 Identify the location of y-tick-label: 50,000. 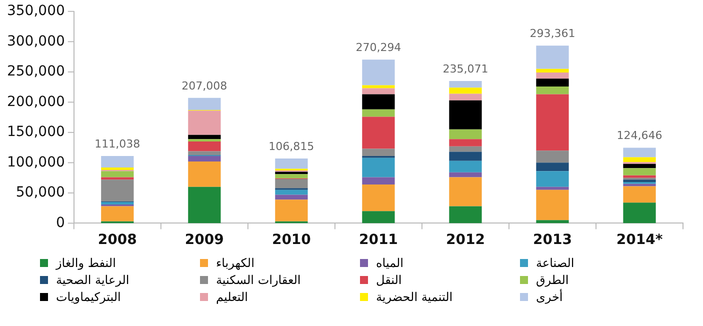
(40, 192).